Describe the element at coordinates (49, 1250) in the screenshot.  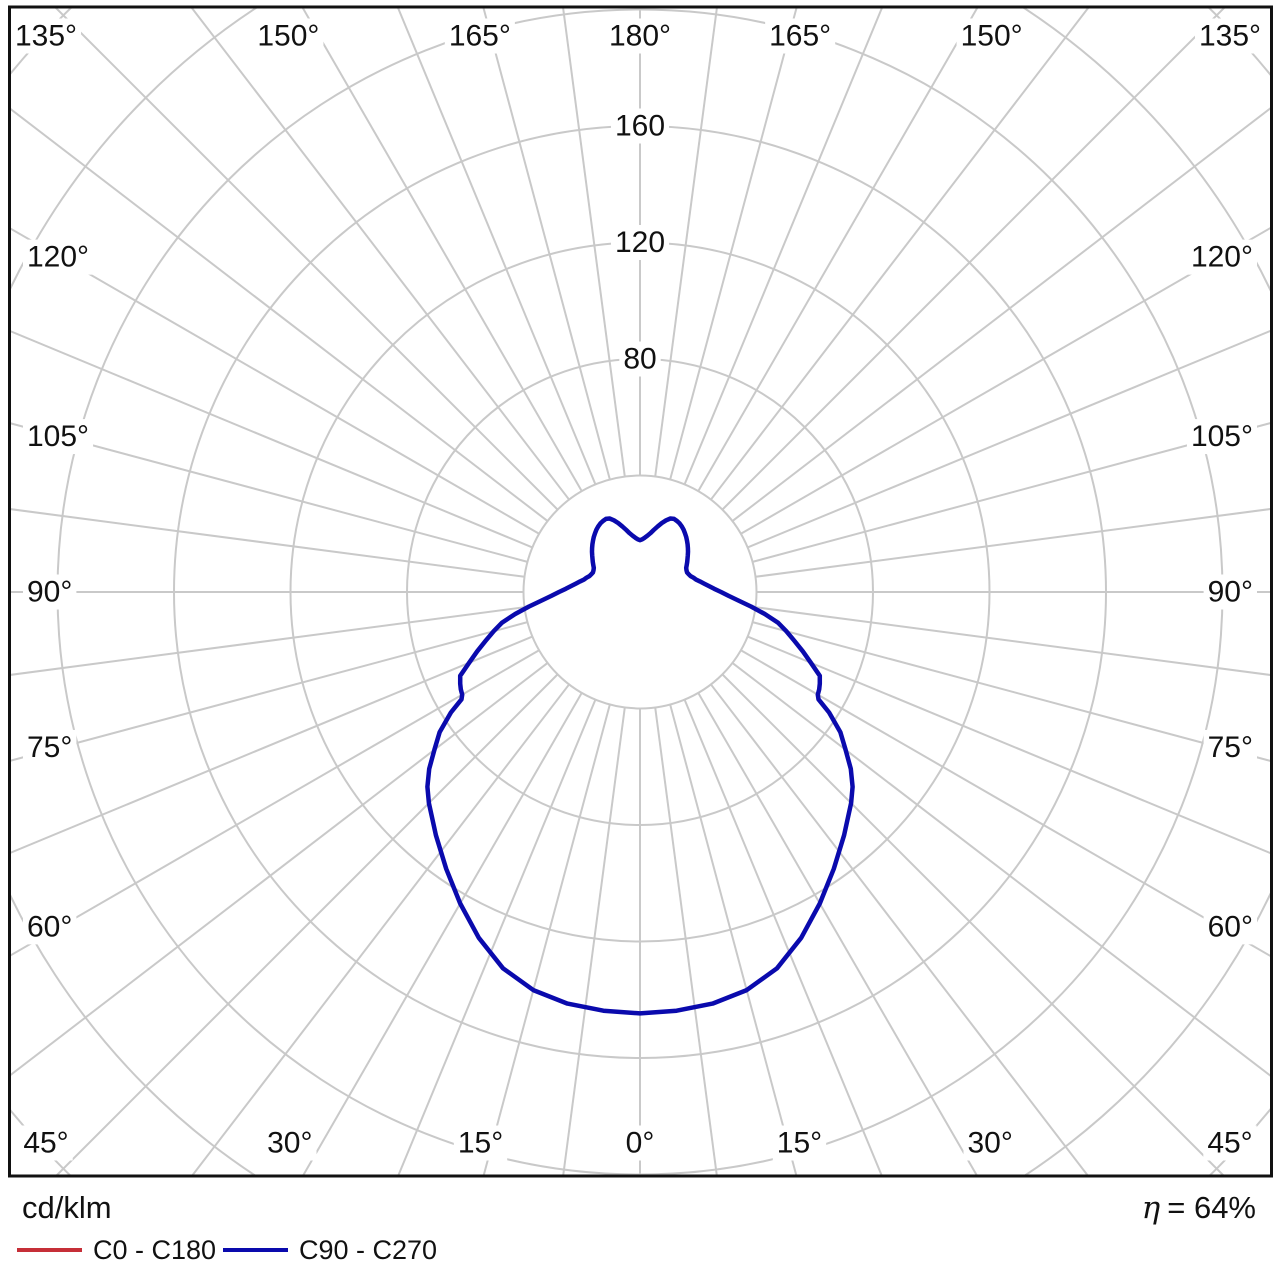
I see `legend-line-c0-c180` at that location.